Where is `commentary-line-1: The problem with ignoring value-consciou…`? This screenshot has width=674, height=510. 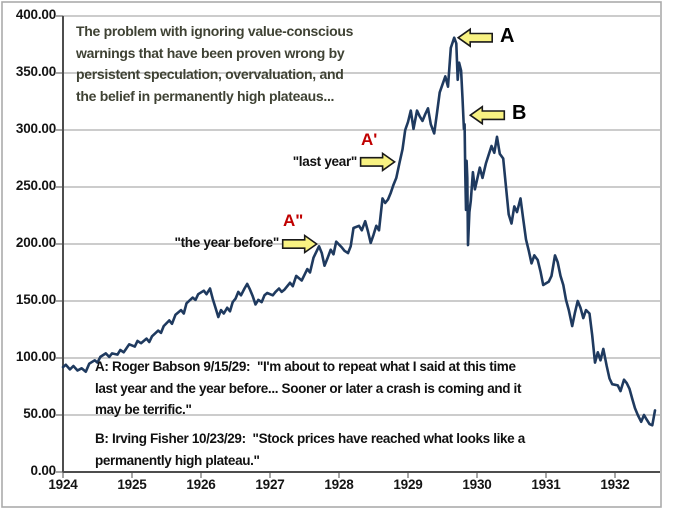
commentary-line-1: The problem with ignoring value-consciou… is located at coordinates (215, 31).